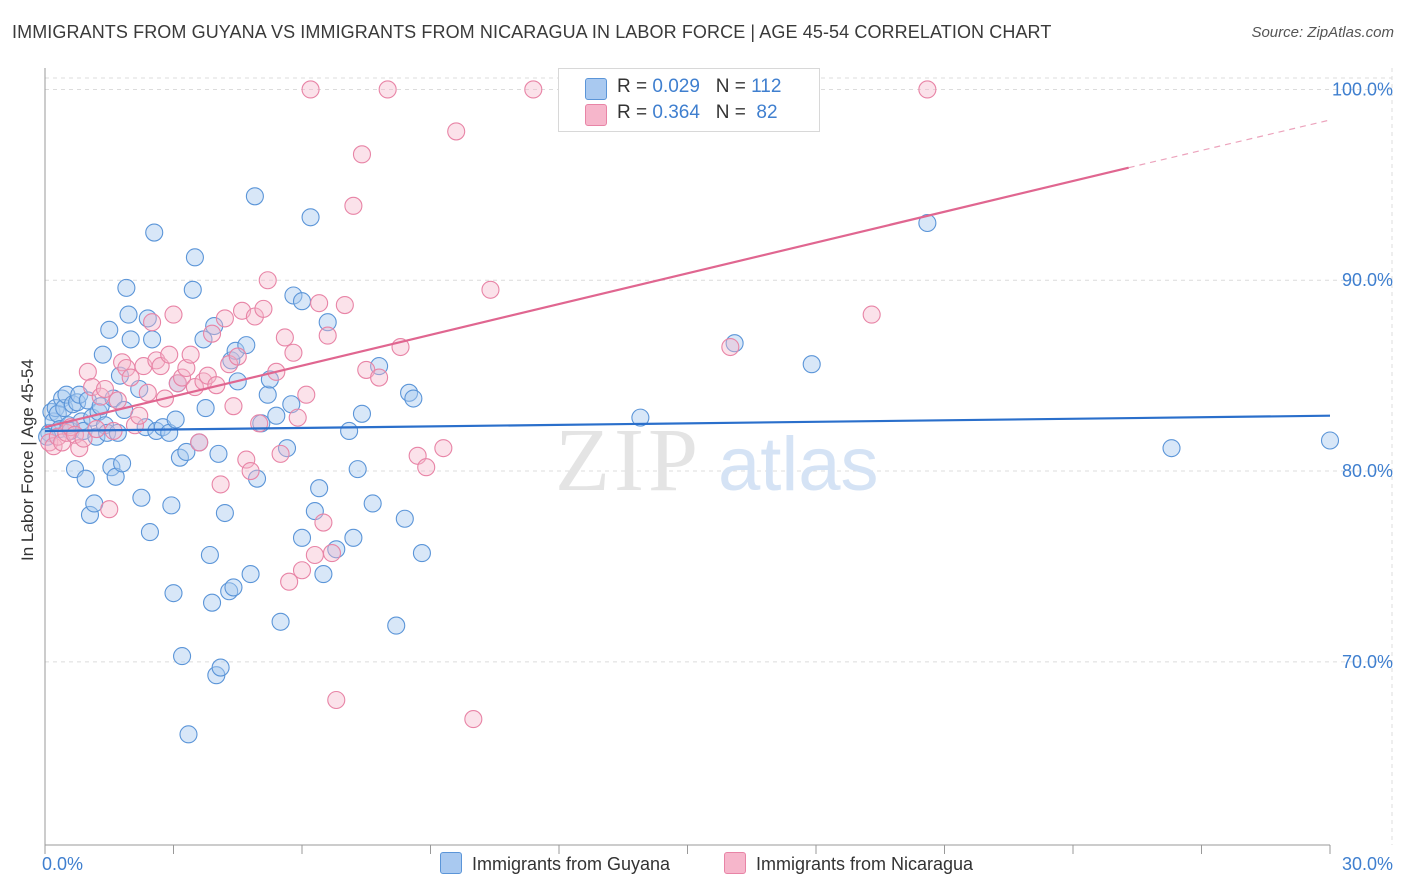 This screenshot has width=1406, height=892. What do you see at coordinates (717, 864) in the screenshot?
I see `x-tick-labels: 0.0% 30.0%` at bounding box center [717, 864].